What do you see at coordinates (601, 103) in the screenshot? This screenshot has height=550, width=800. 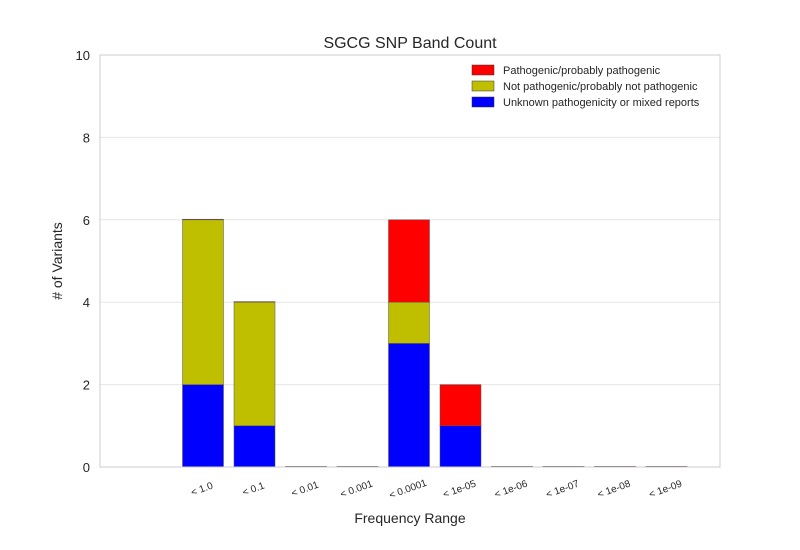 I see `legend-label: Unknown pathogenicity or mixed reports` at bounding box center [601, 103].